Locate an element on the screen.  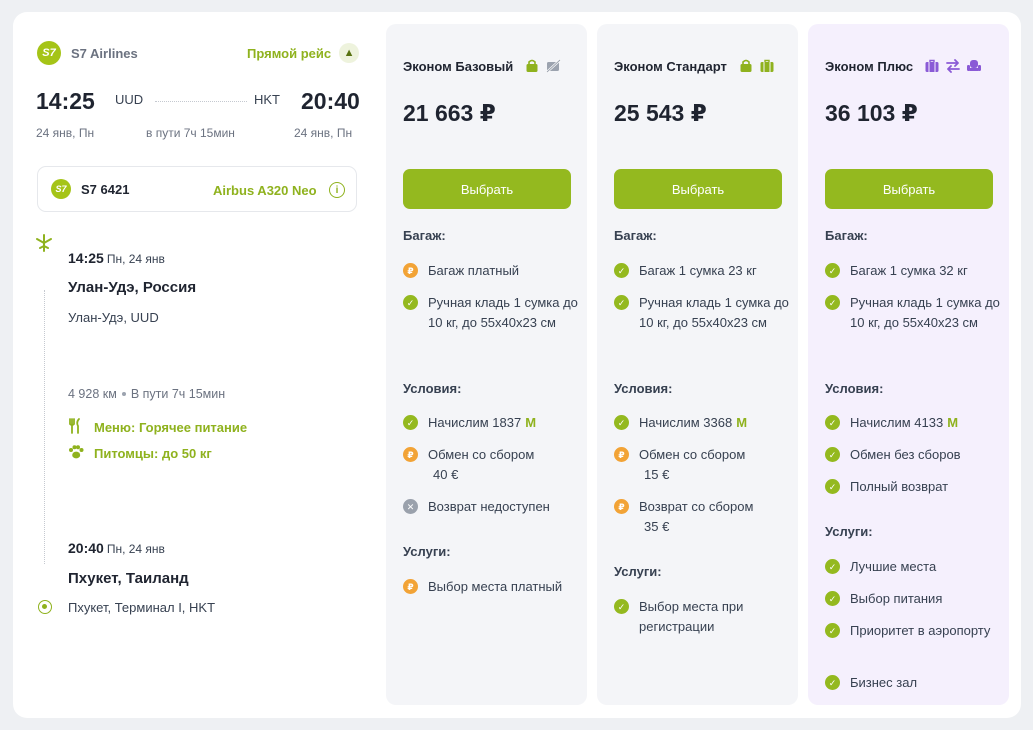
departure-time: 14:25 is located at coordinates (65, 101).